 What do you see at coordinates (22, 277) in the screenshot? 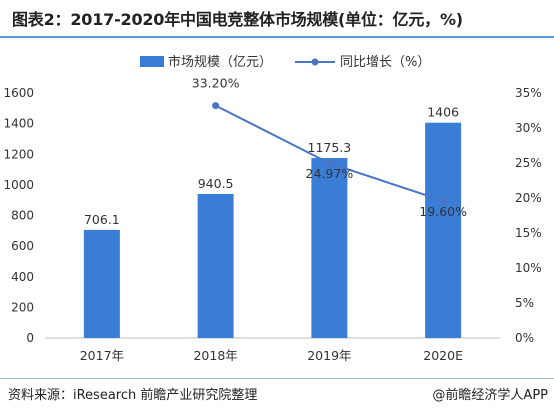
I see `y-left-tick-label: 400` at bounding box center [22, 277].